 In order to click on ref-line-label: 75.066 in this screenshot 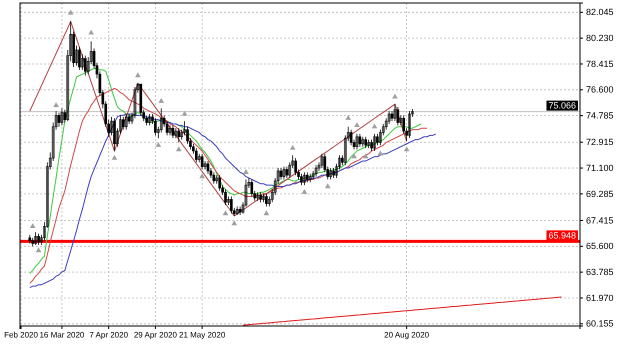, I will do `click(562, 105)`.